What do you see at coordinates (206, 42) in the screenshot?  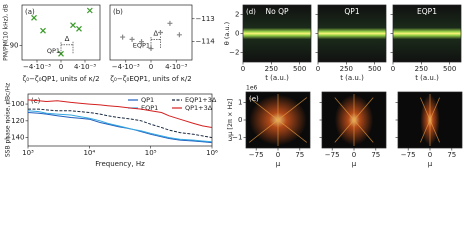 I see `y-tick-label: −114` at bounding box center [206, 42].